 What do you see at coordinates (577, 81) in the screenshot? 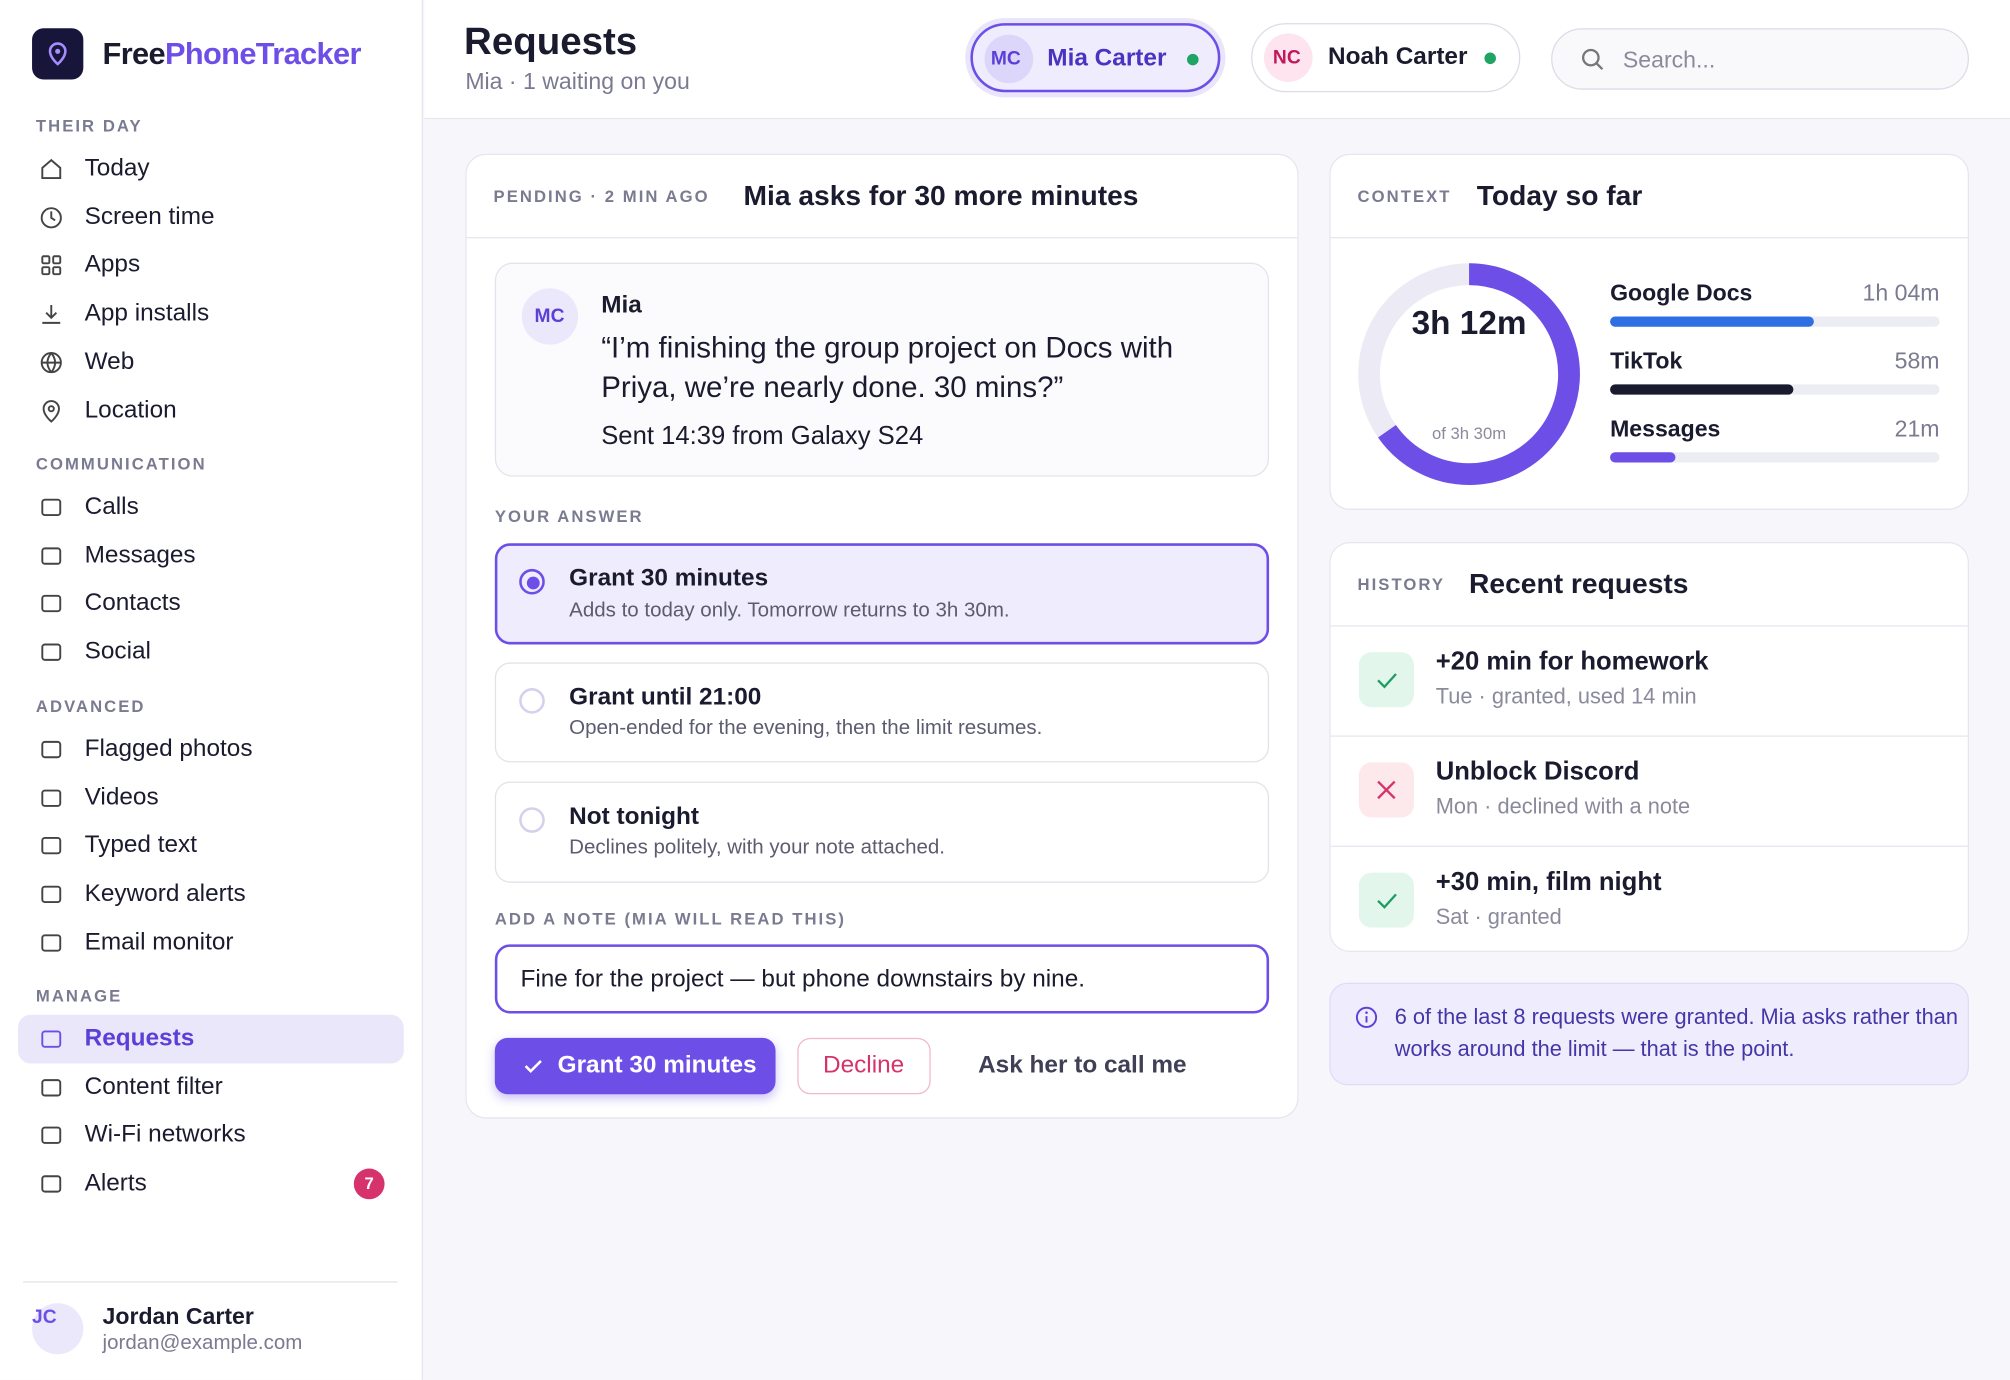
I see `page-subtitle: Mia · 1 waiting on you` at bounding box center [577, 81].